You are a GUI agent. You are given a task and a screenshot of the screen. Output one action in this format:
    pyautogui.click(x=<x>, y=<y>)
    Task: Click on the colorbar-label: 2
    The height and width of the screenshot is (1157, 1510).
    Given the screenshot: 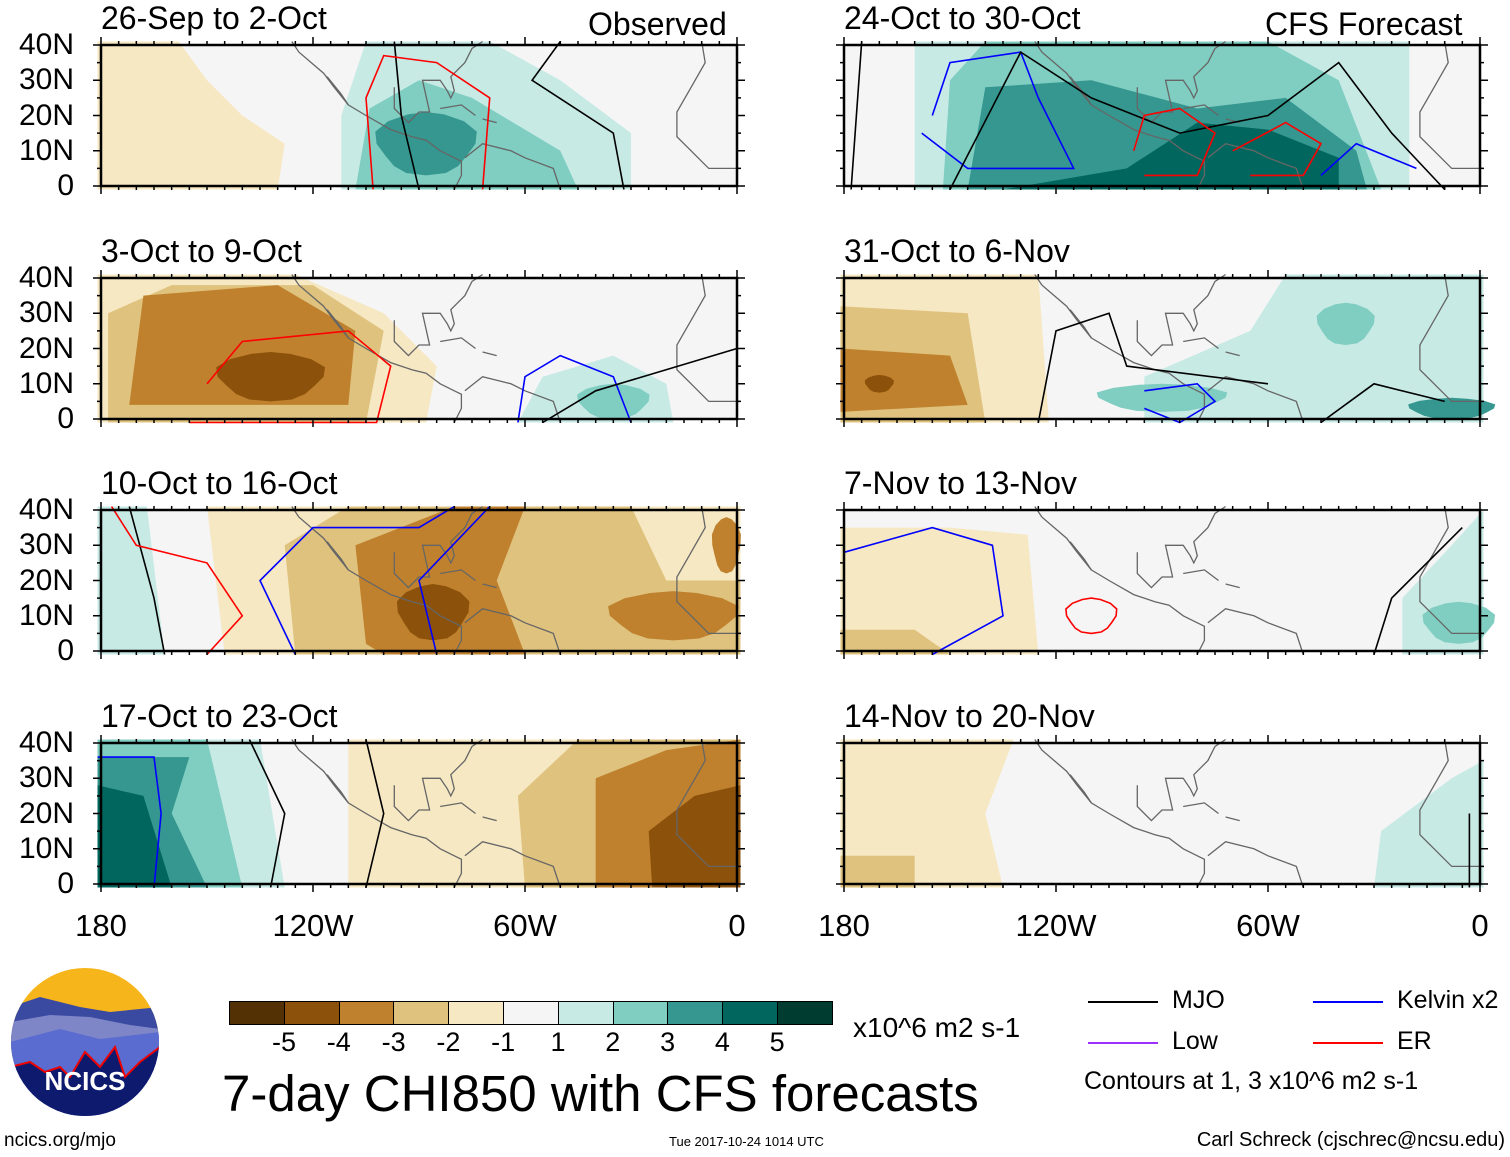 What is the action you would take?
    pyautogui.click(x=613, y=1042)
    